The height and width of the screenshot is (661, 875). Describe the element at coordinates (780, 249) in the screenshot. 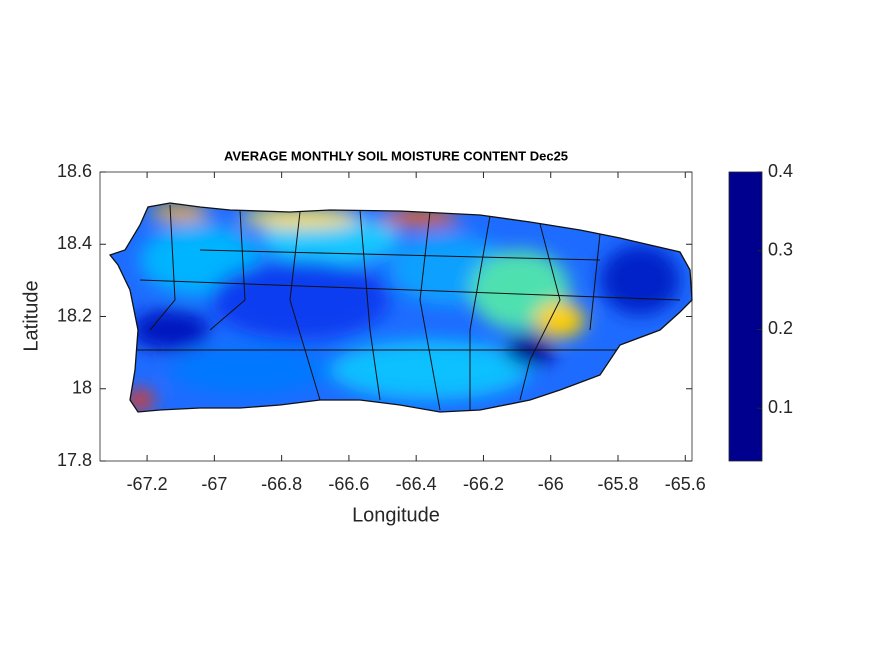

I see `colorbar-tick-label: 0.3` at that location.